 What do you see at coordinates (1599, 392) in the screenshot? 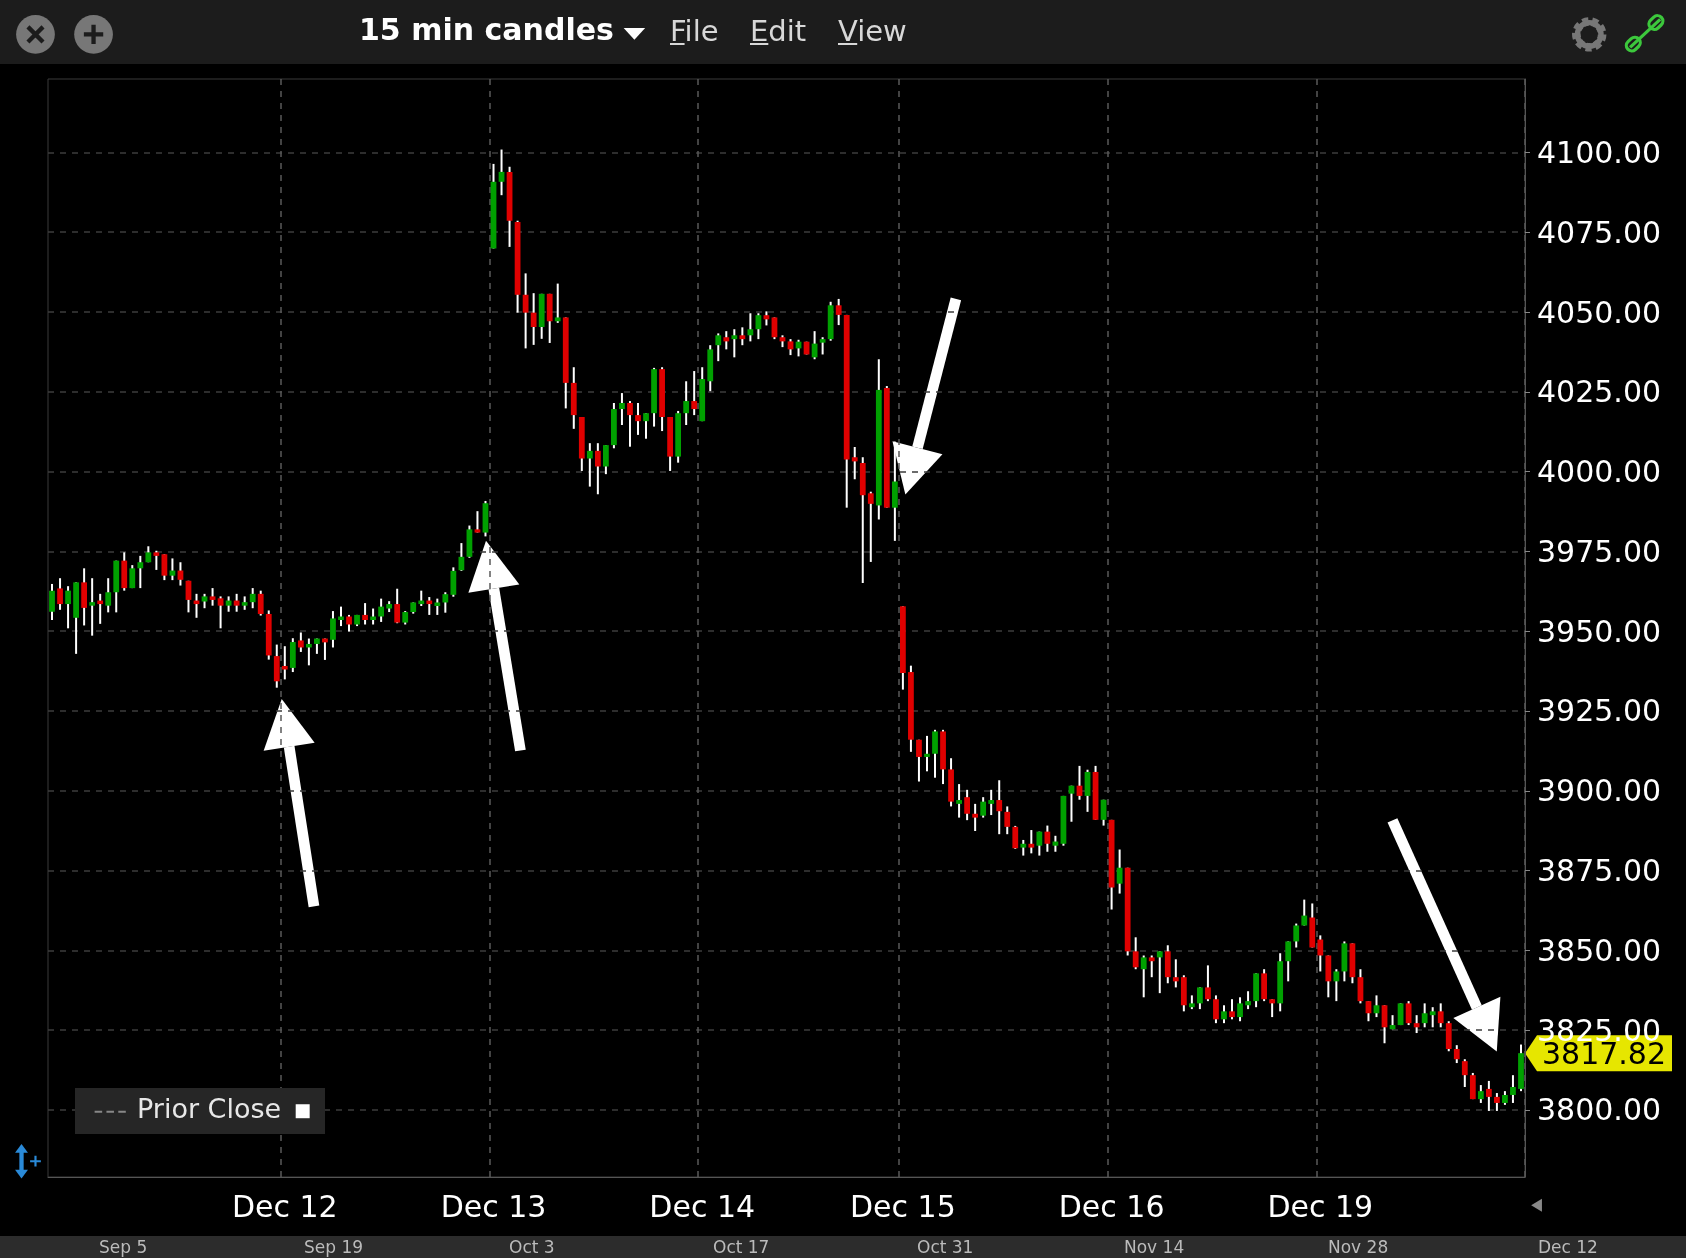
I see `y-tick-label: 4025.00` at bounding box center [1599, 392].